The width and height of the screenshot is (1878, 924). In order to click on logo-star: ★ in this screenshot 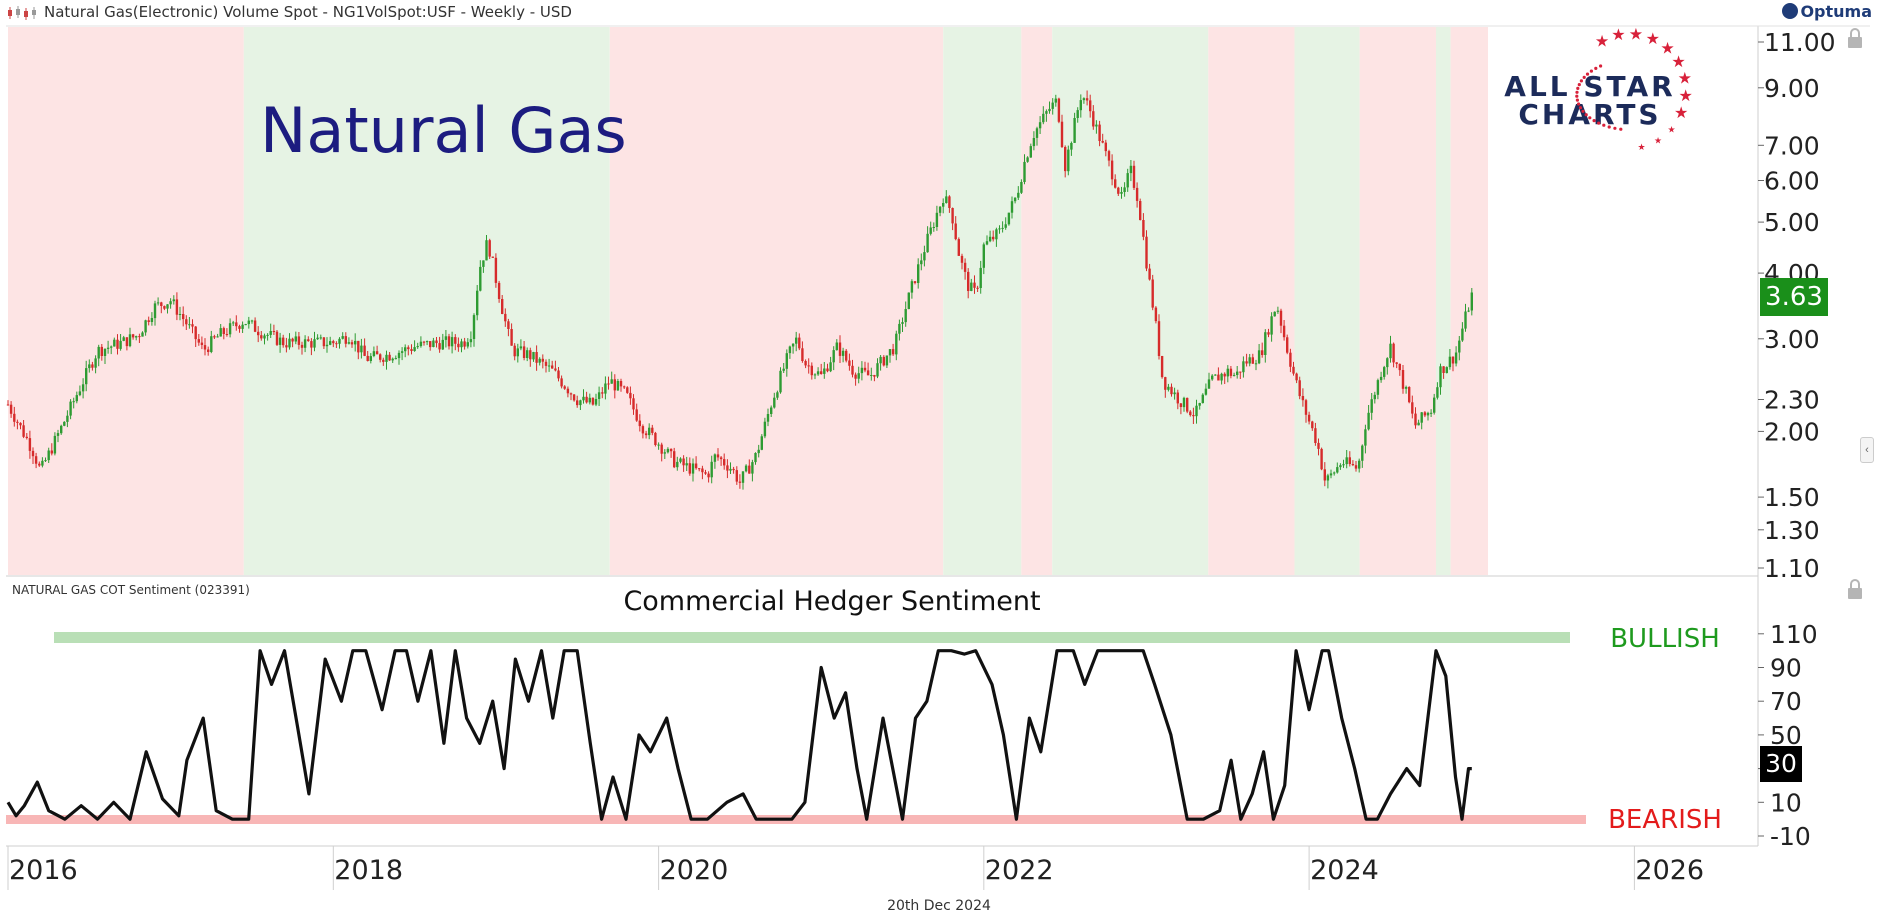, I will do `click(1681, 112)`.